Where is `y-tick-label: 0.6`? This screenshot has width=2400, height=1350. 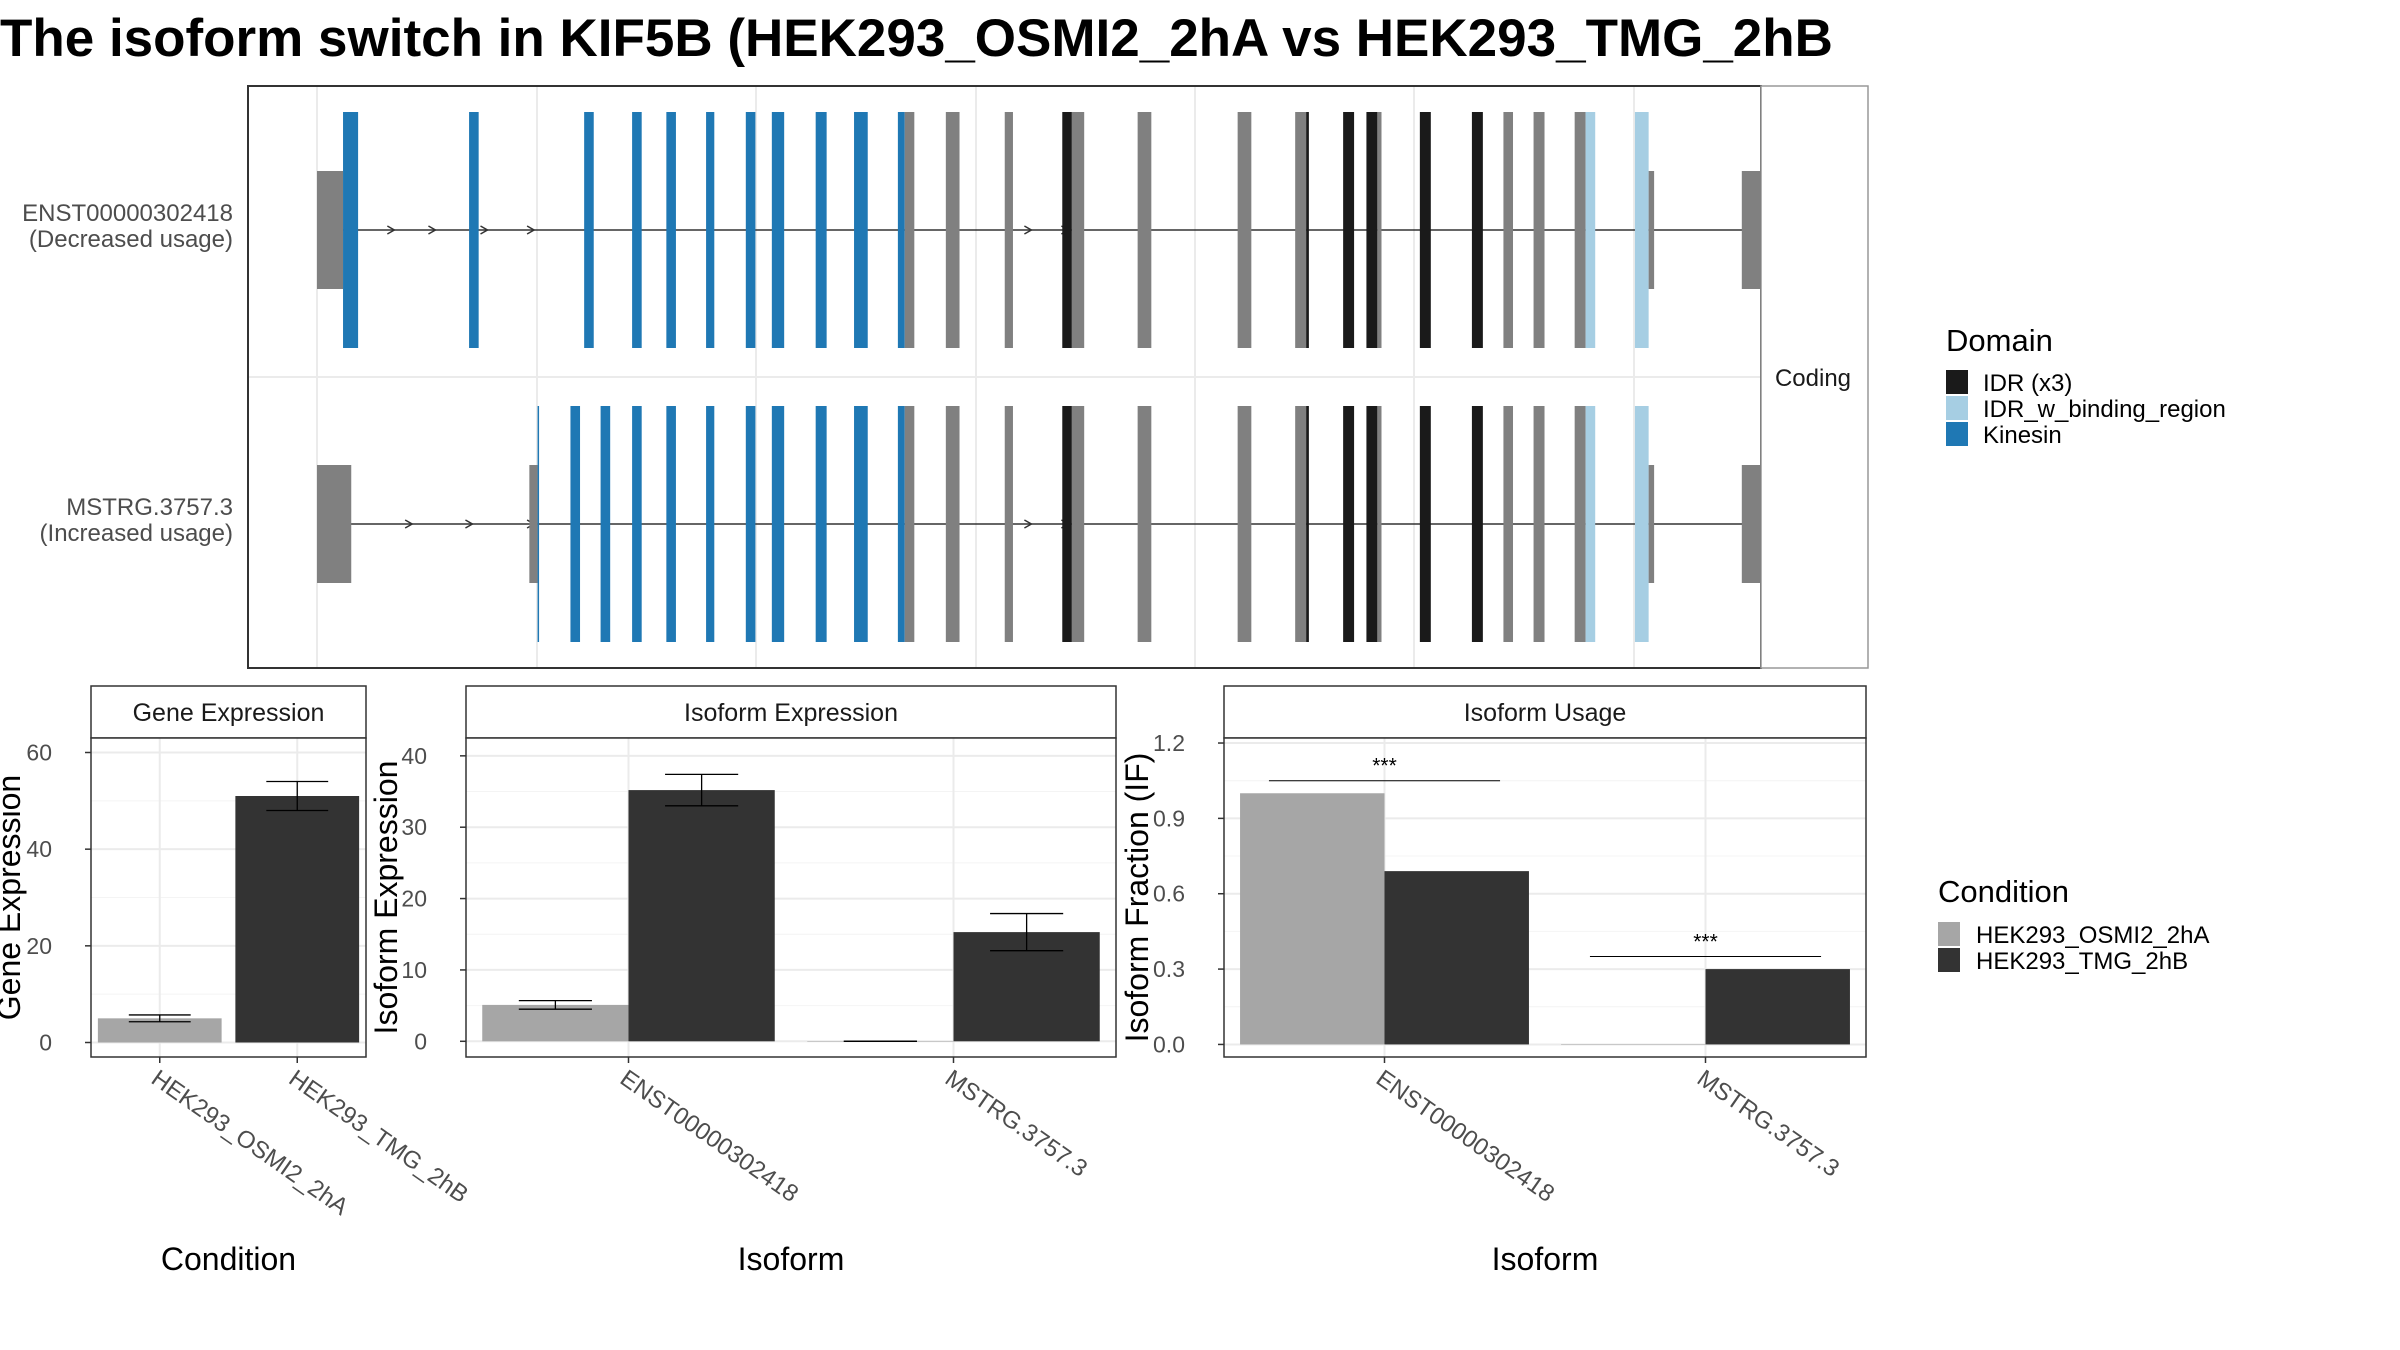 y-tick-label: 0.6 is located at coordinates (1169, 894).